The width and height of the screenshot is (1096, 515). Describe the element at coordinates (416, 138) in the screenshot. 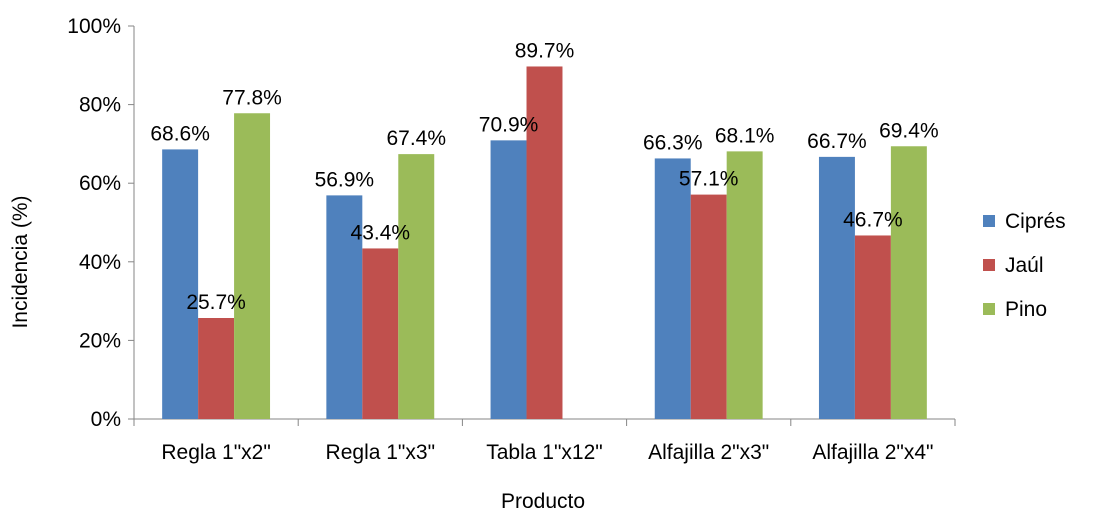

I see `data-label: 67.4%` at that location.